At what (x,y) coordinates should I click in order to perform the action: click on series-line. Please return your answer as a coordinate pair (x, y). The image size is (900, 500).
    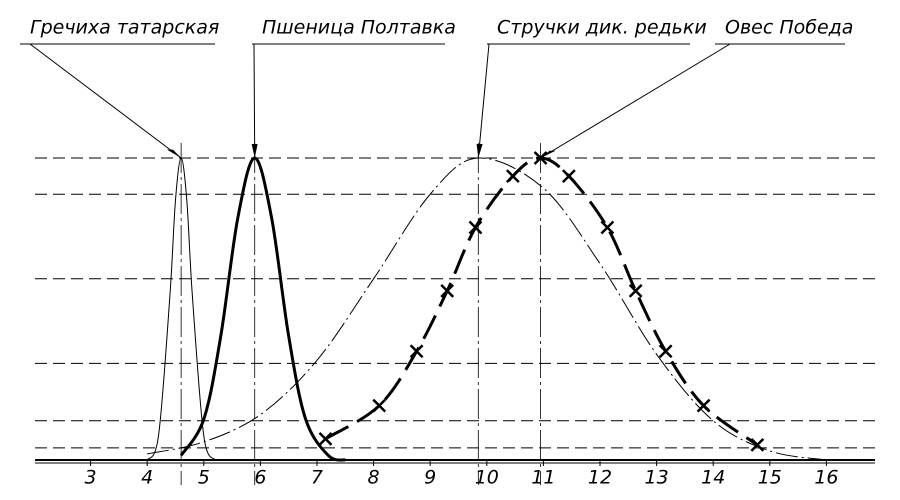
    Looking at the image, I should click on (262, 309).